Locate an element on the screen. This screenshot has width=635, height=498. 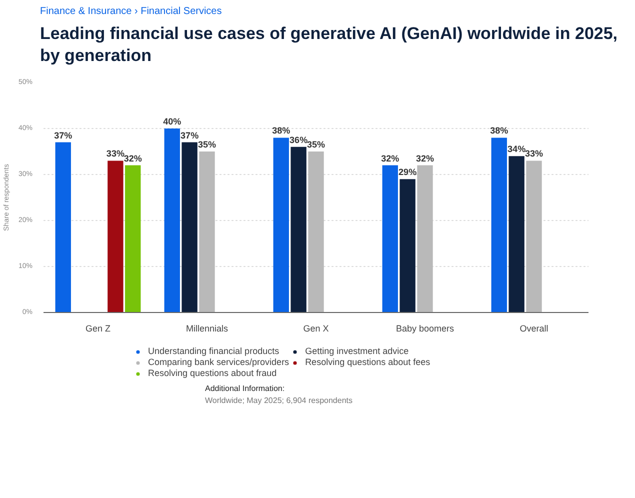
legend-label: Getting investment advice is located at coordinates (357, 351).